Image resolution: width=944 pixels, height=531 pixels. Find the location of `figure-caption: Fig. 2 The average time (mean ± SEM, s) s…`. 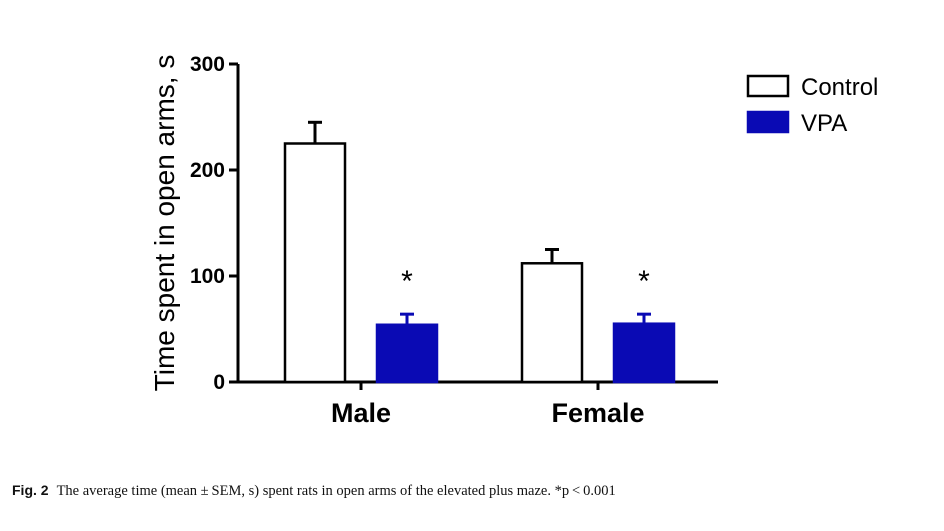

figure-caption: Fig. 2 The average time (mean ± SEM, s) s… is located at coordinates (314, 491).